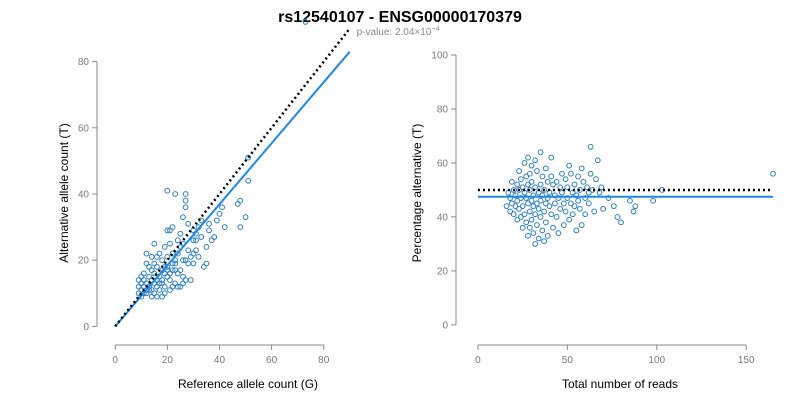 The height and width of the screenshot is (400, 800). Describe the element at coordinates (620, 384) in the screenshot. I see `right-x-axis-label: Total number of reads` at that location.